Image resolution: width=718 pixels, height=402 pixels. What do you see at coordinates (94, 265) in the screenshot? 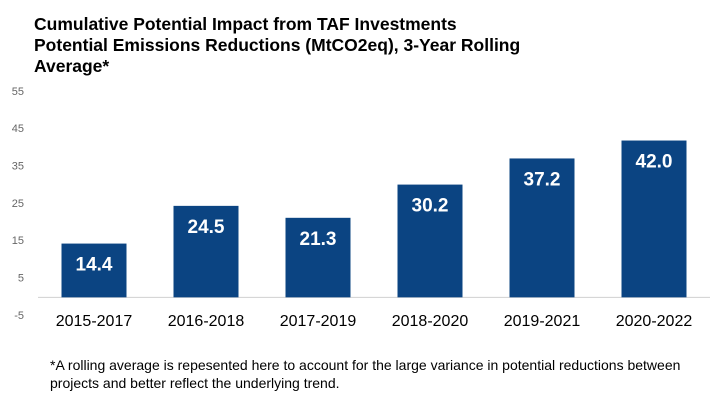
I see `data-label: 14.4` at bounding box center [94, 265].